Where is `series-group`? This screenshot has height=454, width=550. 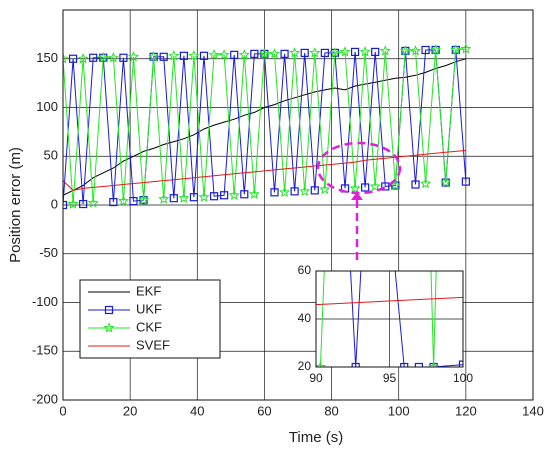 series-group is located at coordinates (389, 319).